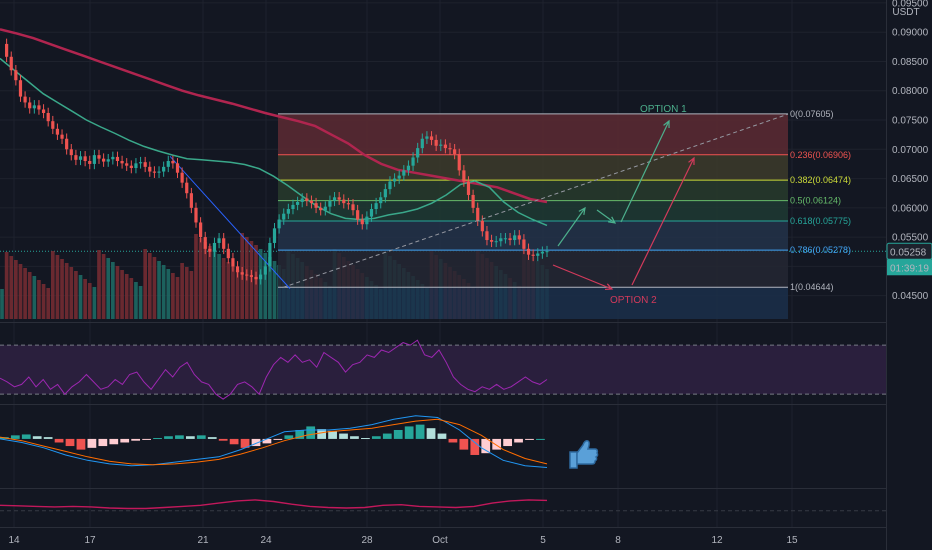 The width and height of the screenshot is (932, 550). Describe the element at coordinates (910, 179) in the screenshot. I see `price-tick-label: 0.06500` at that location.